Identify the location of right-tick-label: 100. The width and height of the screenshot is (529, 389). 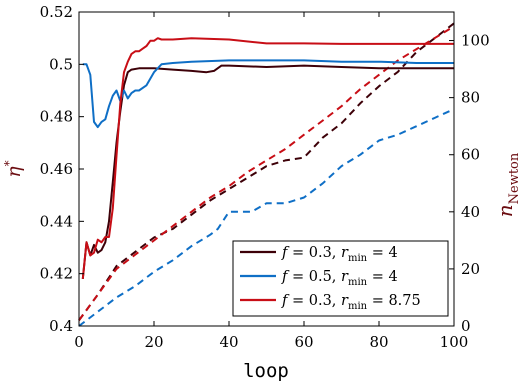
(475, 41).